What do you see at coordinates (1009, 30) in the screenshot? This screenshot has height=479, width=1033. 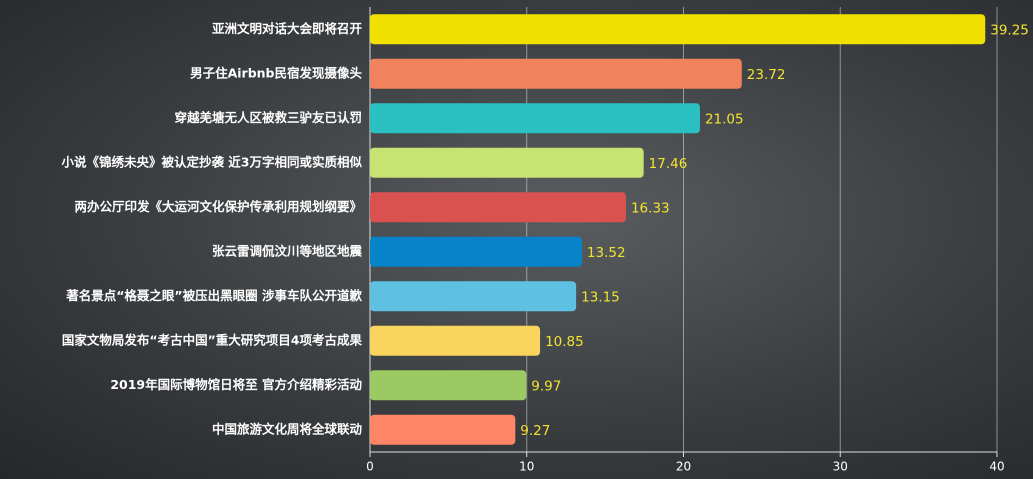 I see `value-label: 39.25` at bounding box center [1009, 30].